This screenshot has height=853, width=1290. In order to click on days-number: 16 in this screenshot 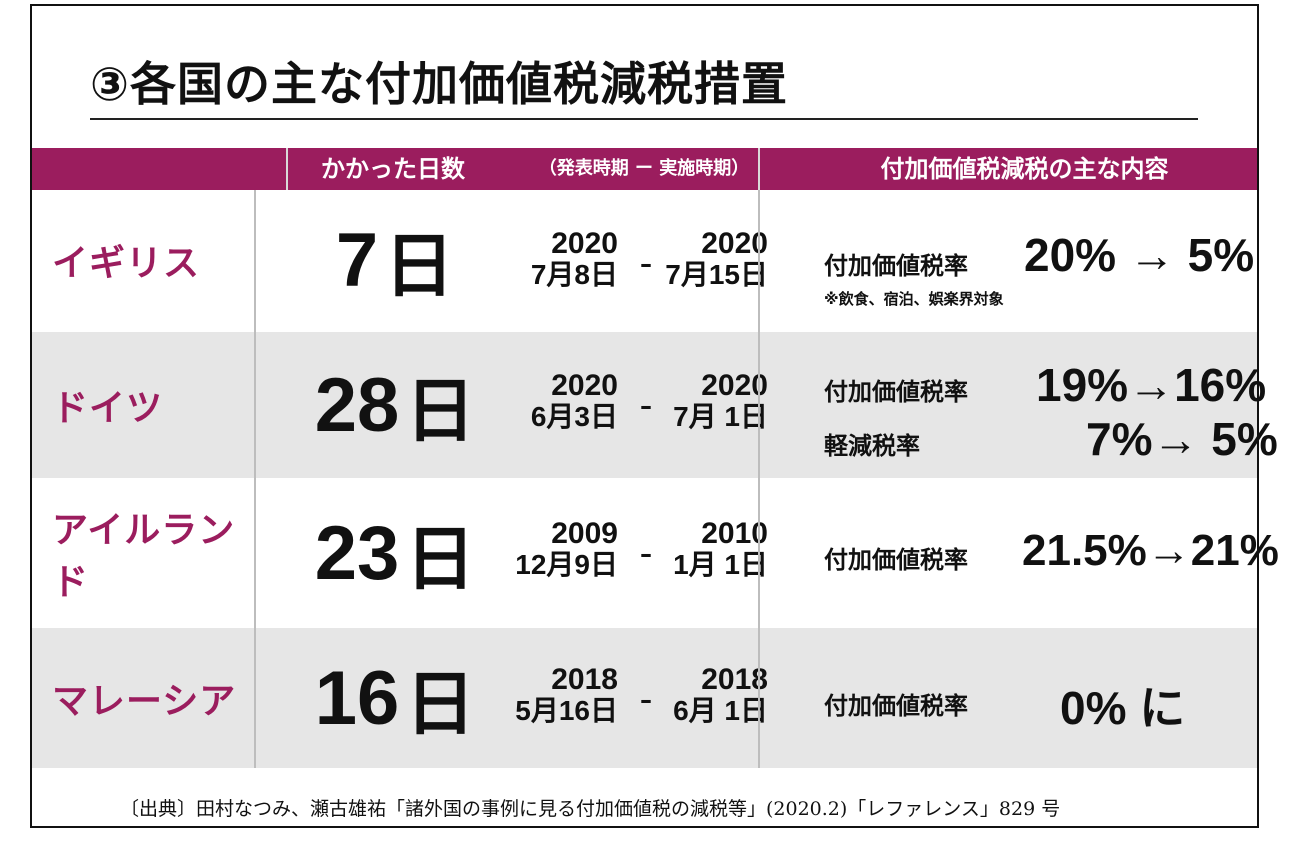, I will do `click(357, 698)`.